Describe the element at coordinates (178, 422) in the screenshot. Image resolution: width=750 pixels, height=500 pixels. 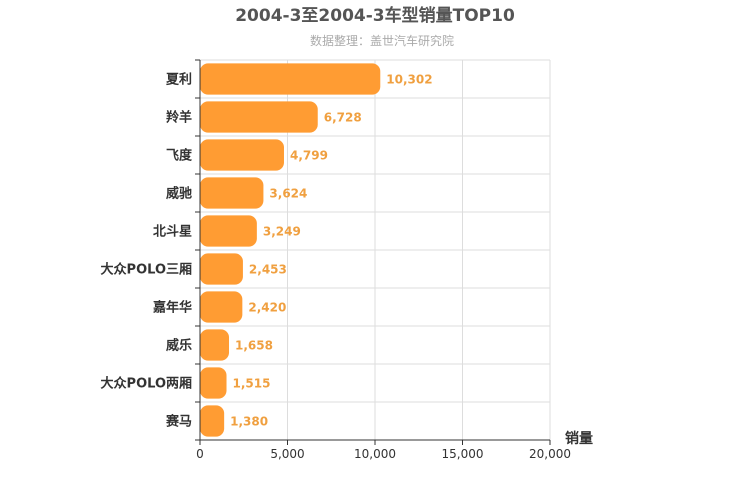
I see `category-label: 赛马` at that location.